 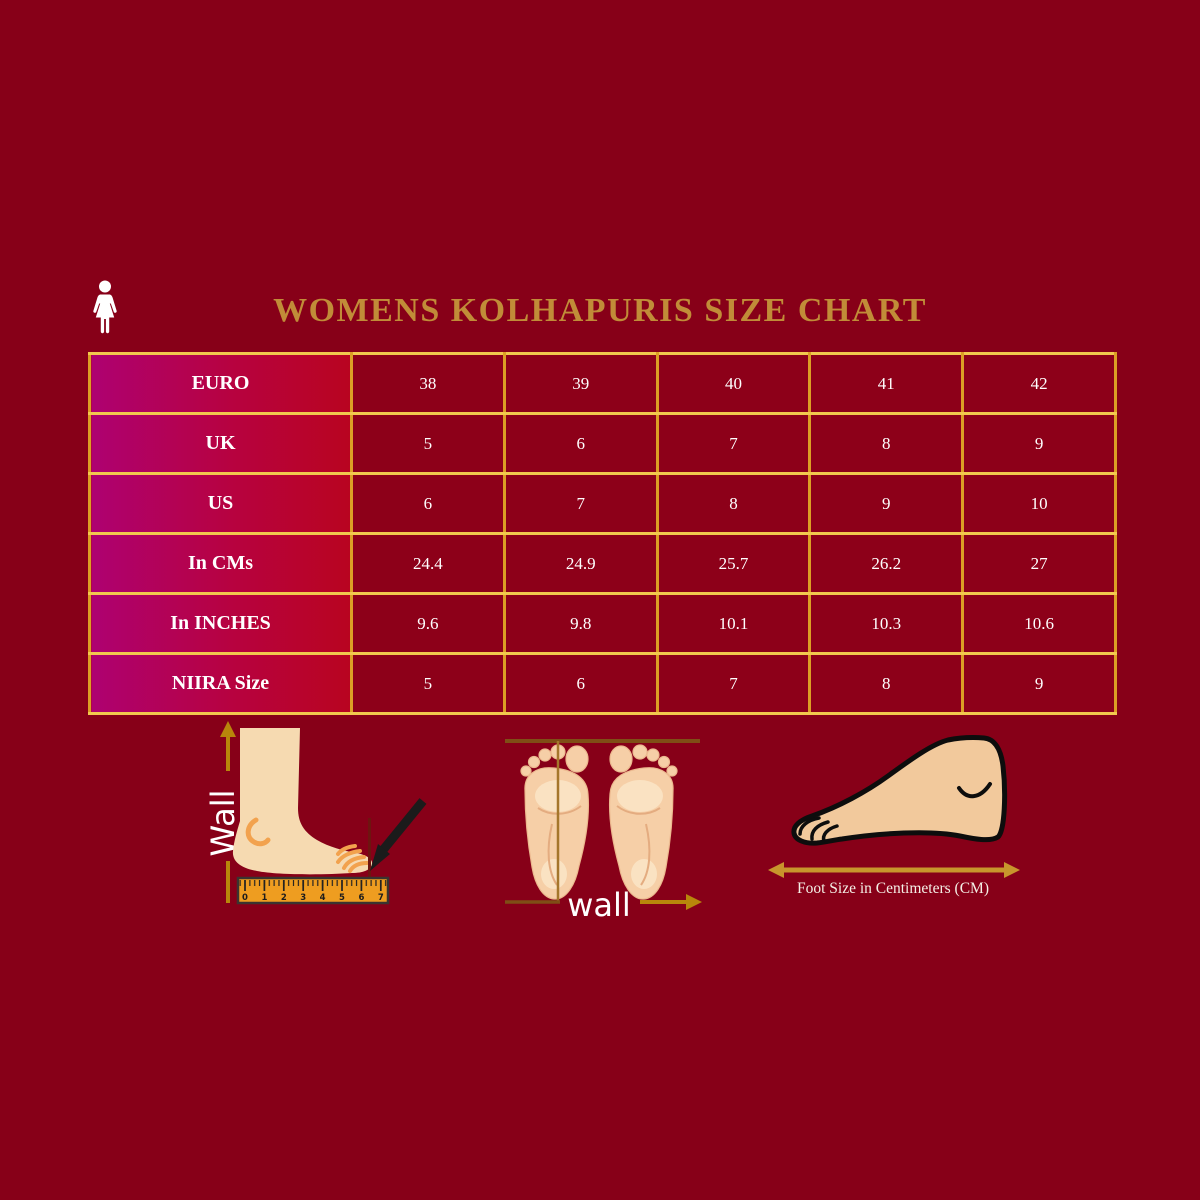 What do you see at coordinates (555, 822) in the screenshot?
I see `sole-left` at bounding box center [555, 822].